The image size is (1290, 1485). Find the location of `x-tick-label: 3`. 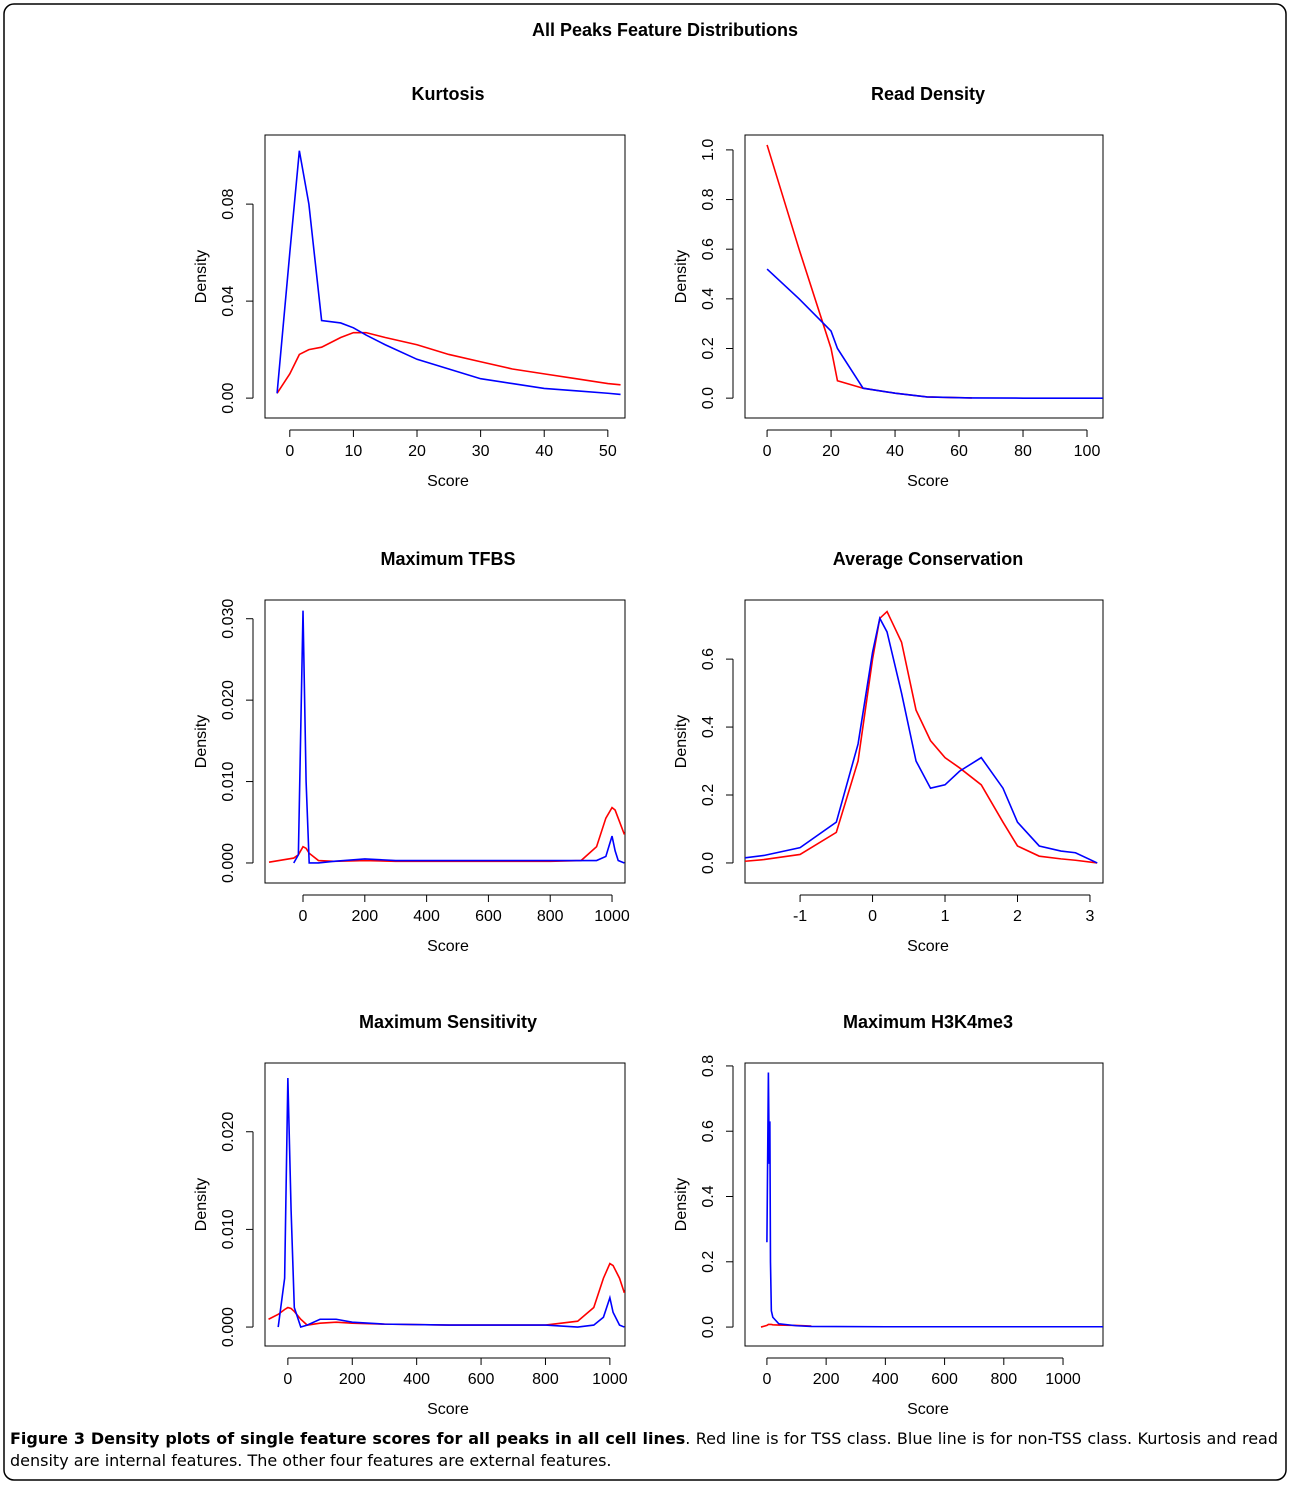

x-tick-label: 3 is located at coordinates (1090, 916).